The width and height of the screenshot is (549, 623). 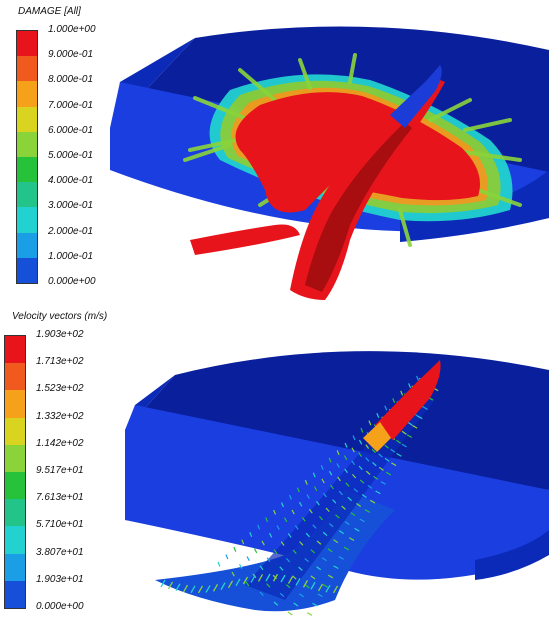 I want to click on damage-legend-title: DAMAGE [All], so click(x=49, y=11).